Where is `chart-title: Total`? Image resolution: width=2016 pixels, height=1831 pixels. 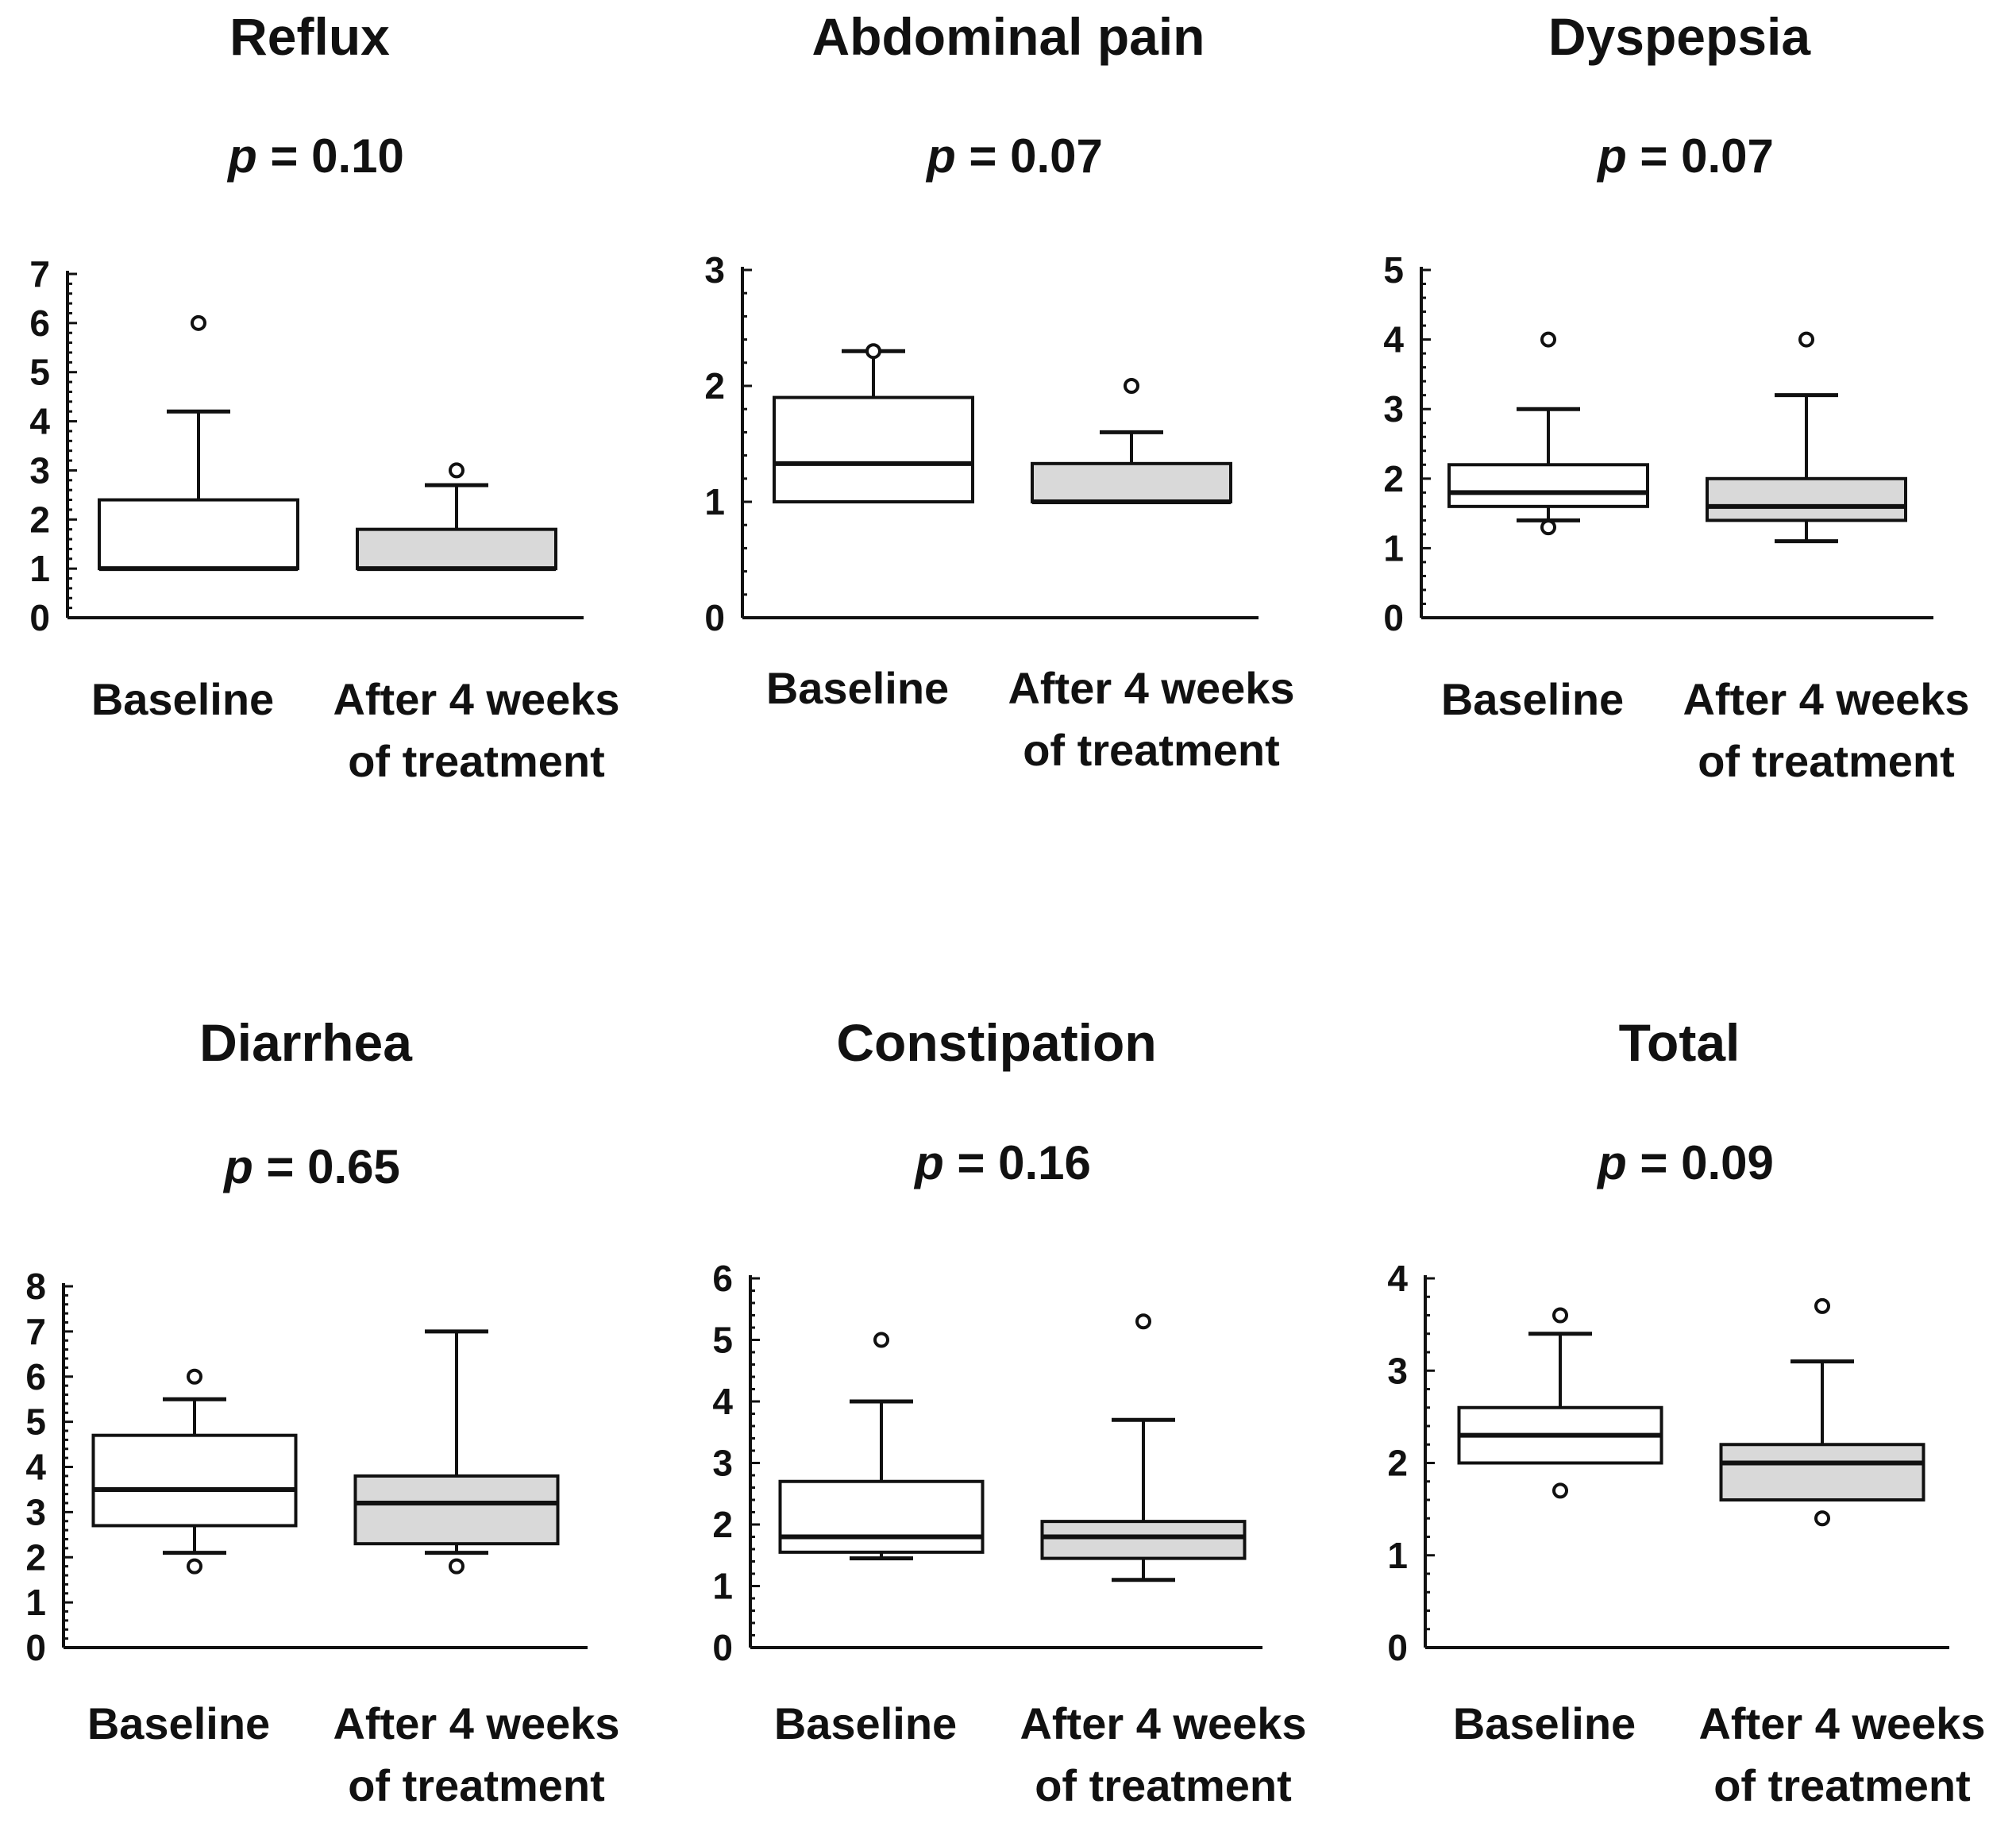
chart-title: Total is located at coordinates (1679, 1042).